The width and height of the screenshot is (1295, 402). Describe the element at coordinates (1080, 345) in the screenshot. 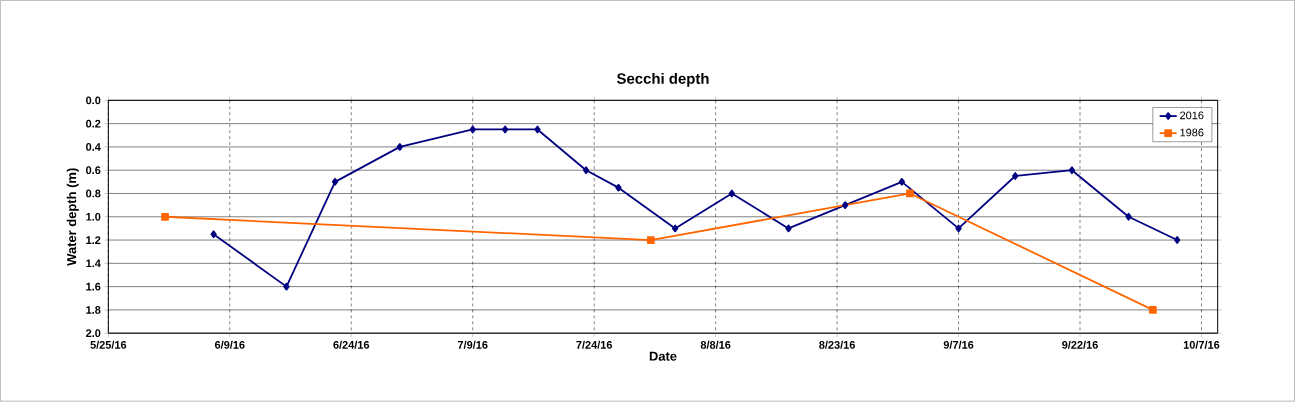

I see `x-tick-label: 9/22/16` at that location.